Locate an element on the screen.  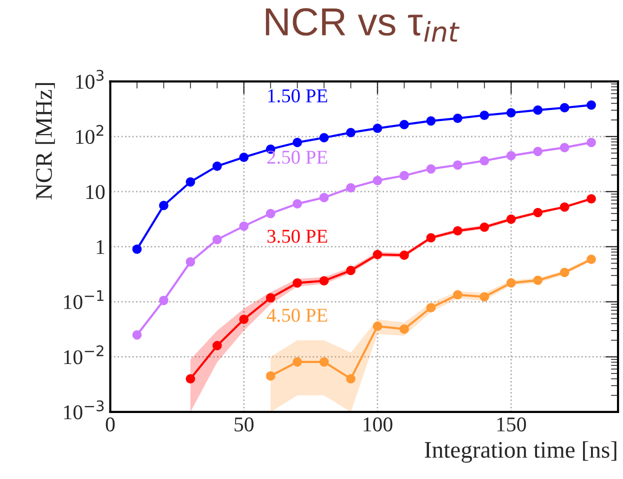
y-tick-label: 10$^{−3}$ is located at coordinates (84, 410).